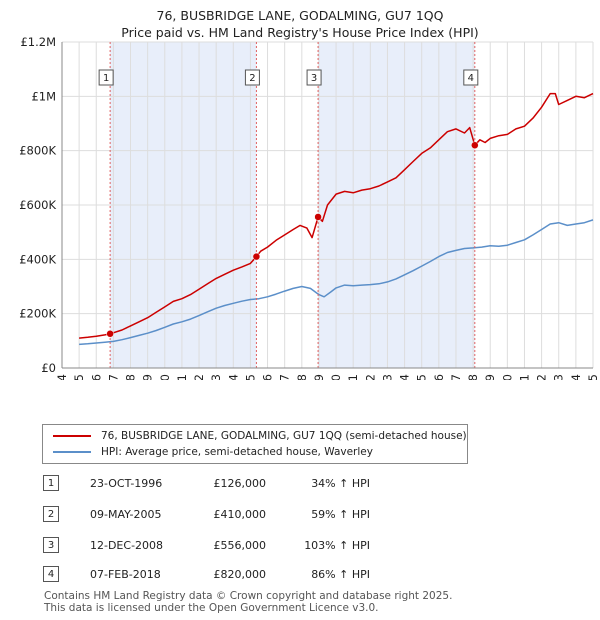 The width and height of the screenshot is (600, 620). Describe the element at coordinates (336, 377) in the screenshot. I see `x-tick-label: 2010` at that location.